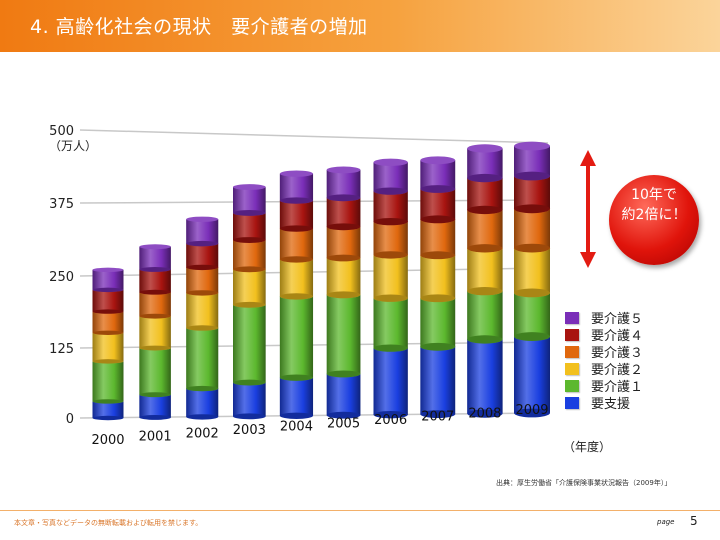  I want to click on callout-text: 10年で 約2倍に！, so click(654, 205).